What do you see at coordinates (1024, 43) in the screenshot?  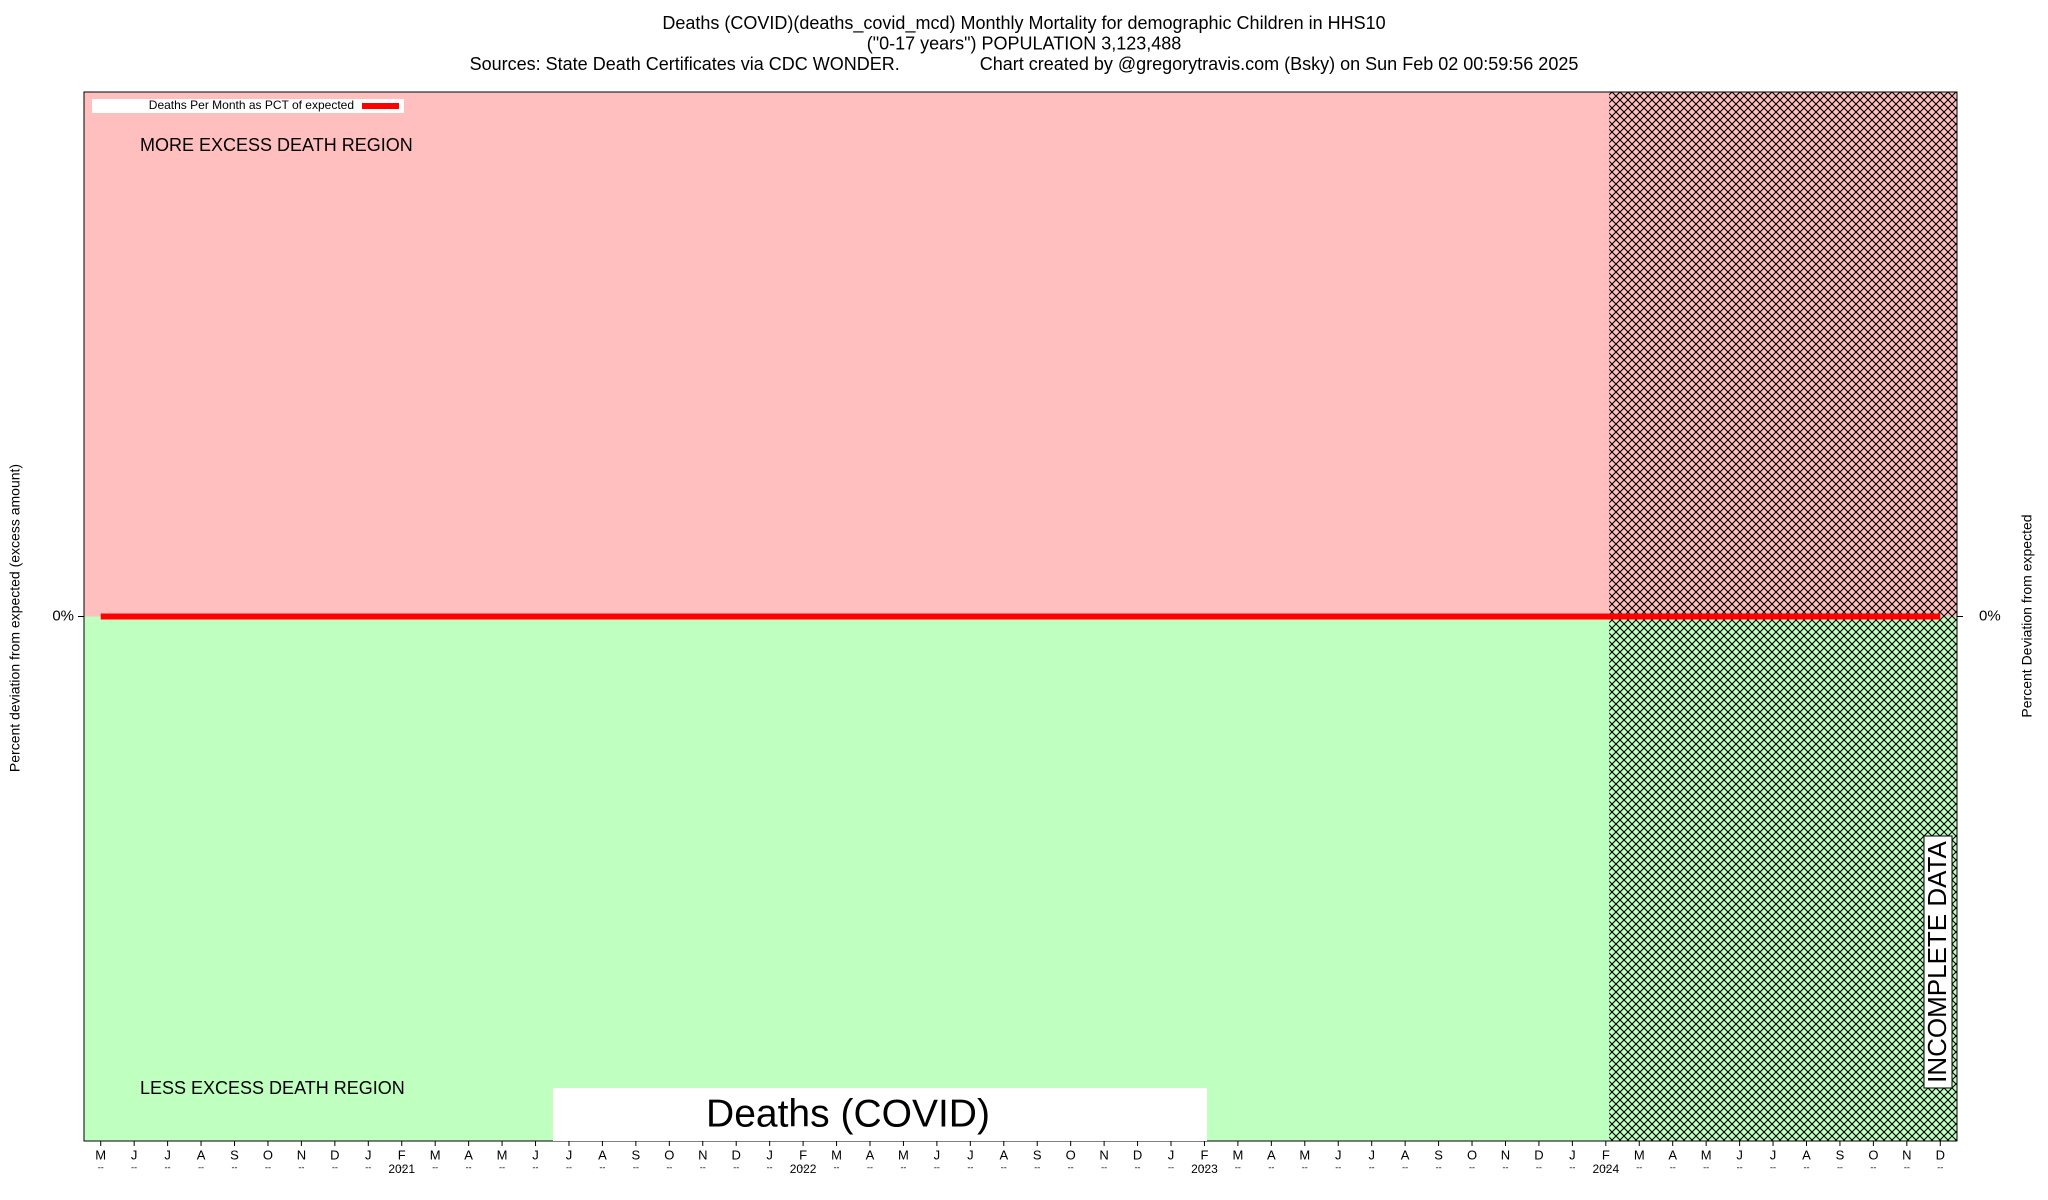 I see `chart-title: ("0-17 years") POPULATION 3,123,488` at bounding box center [1024, 43].